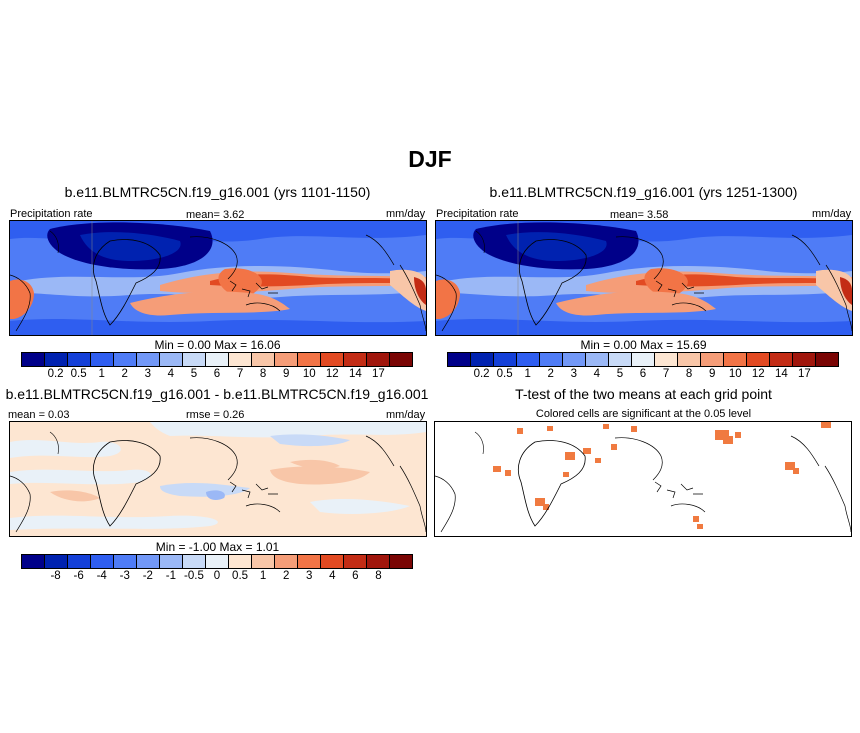  I want to click on panel-2-units-label: mm/day, so click(832, 214).